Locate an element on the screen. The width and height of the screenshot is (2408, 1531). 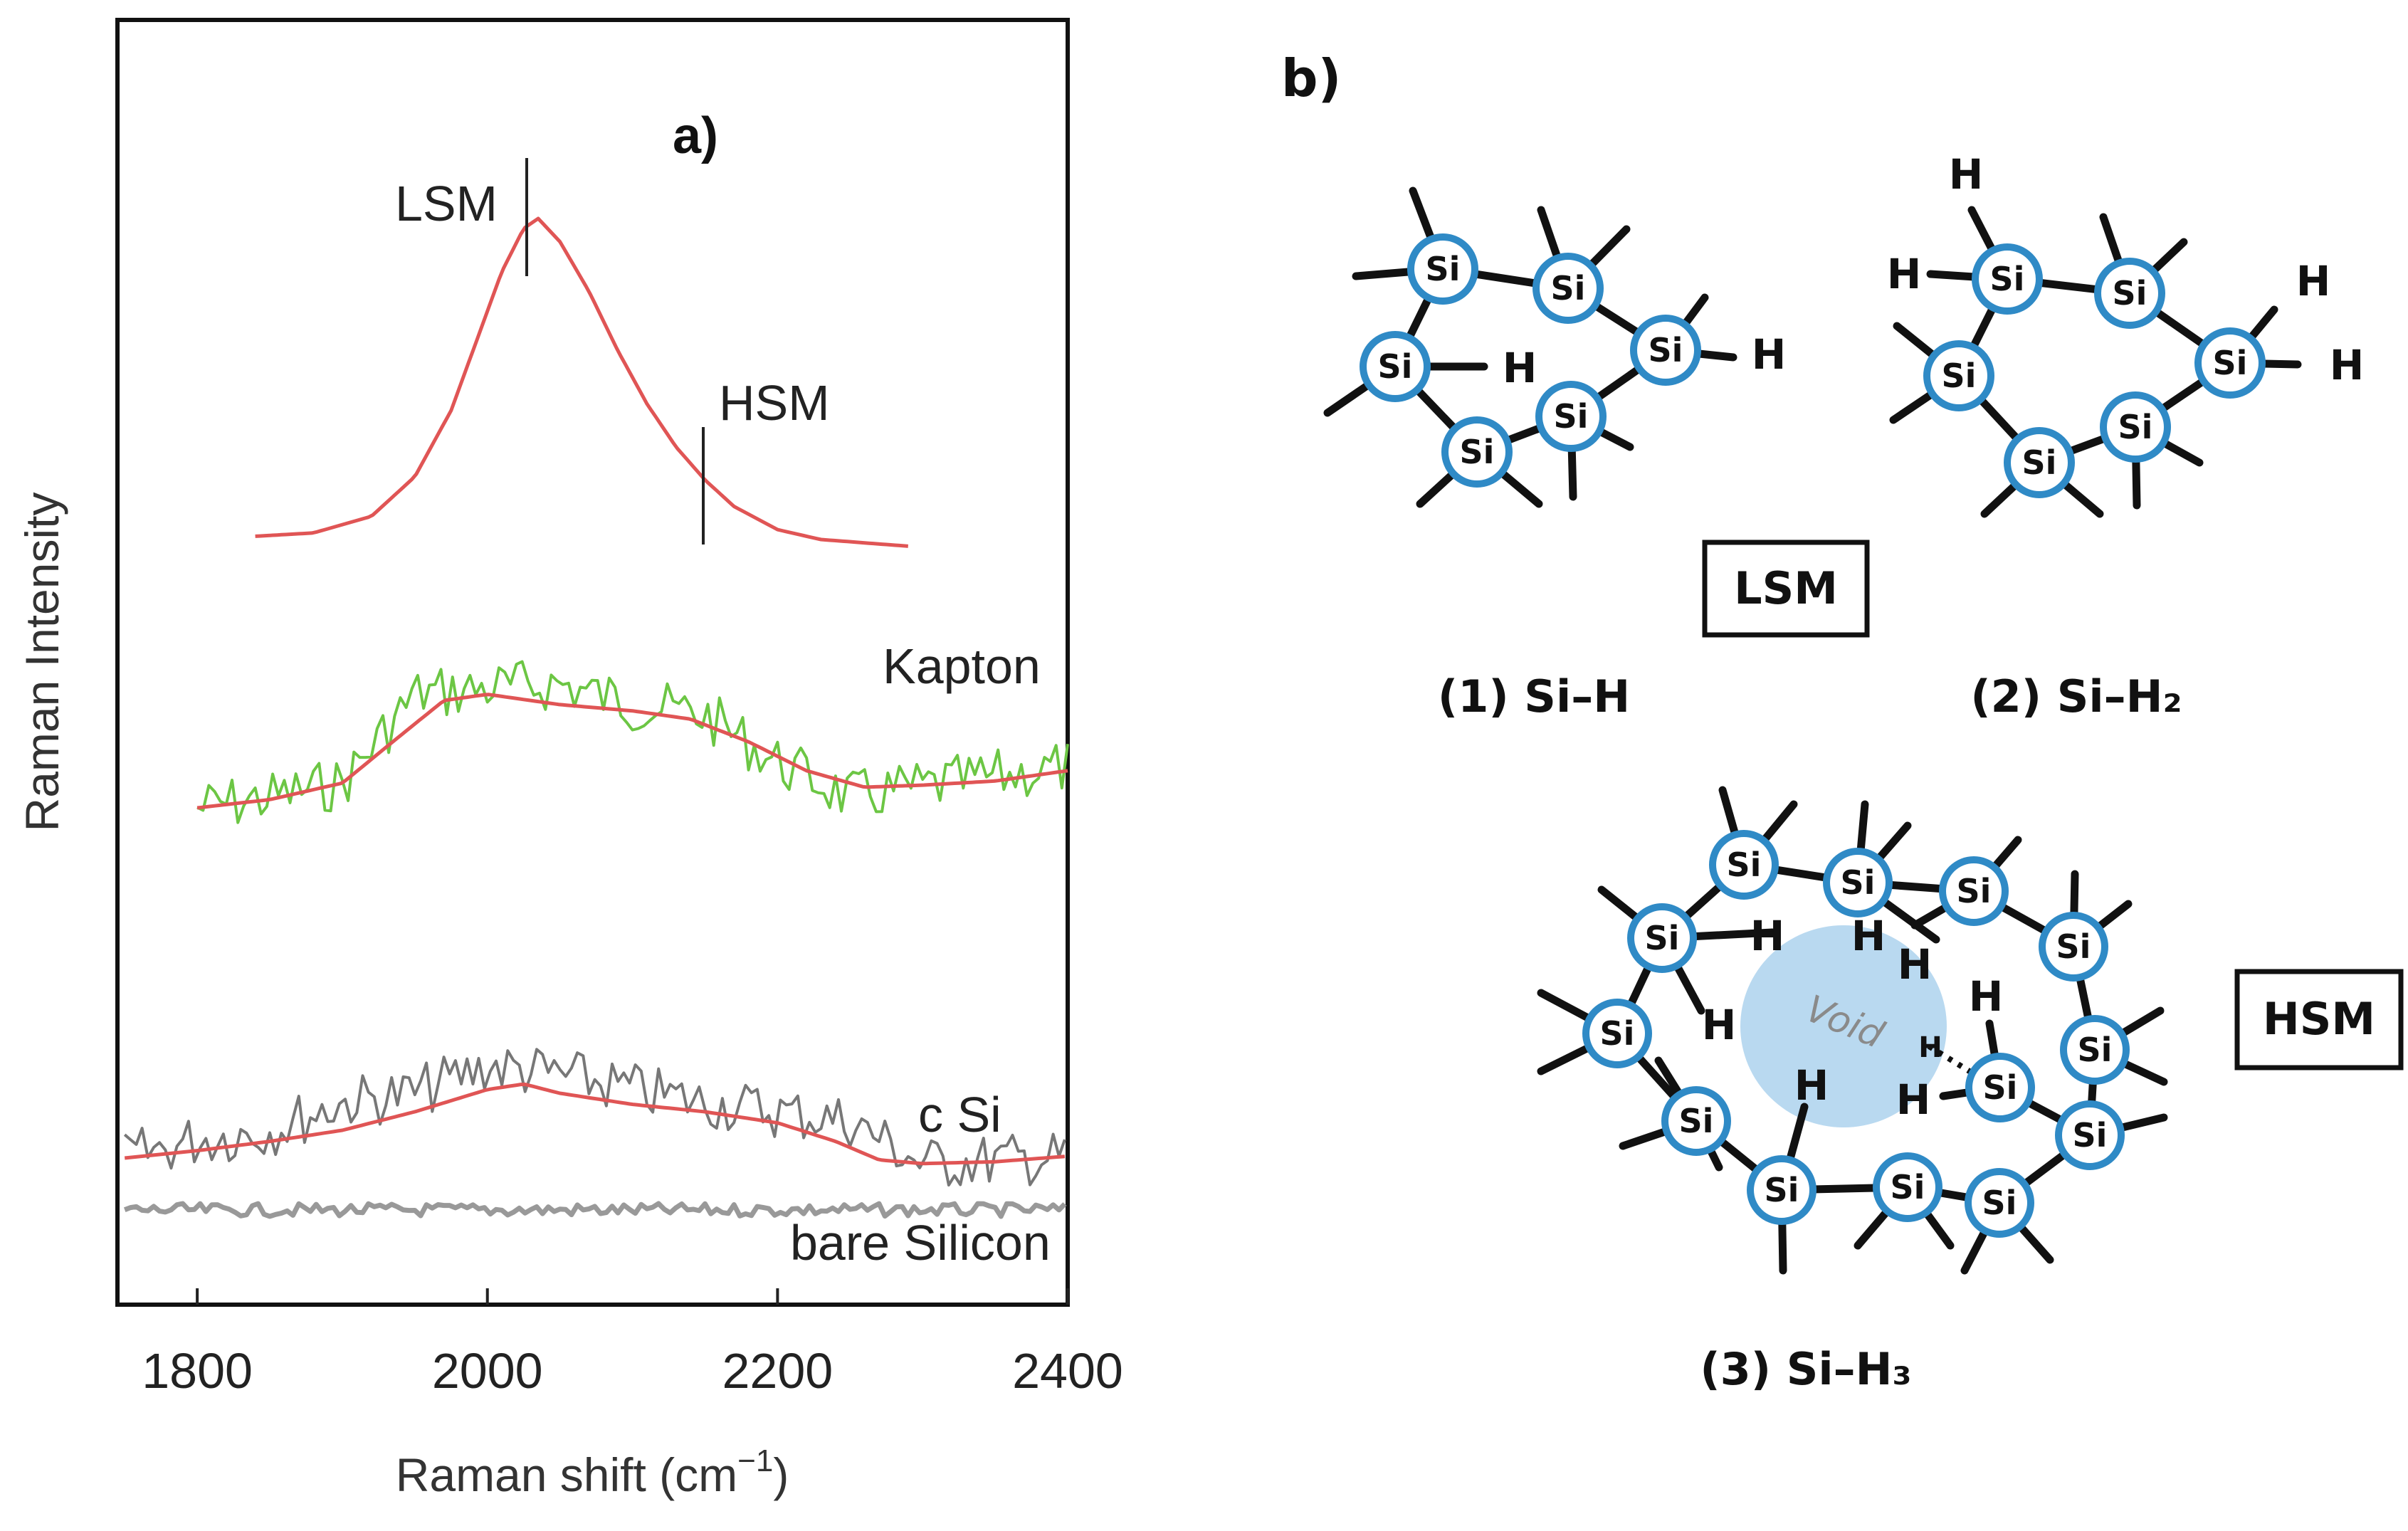
caption-1: (1) Si–H is located at coordinates (1534, 696).